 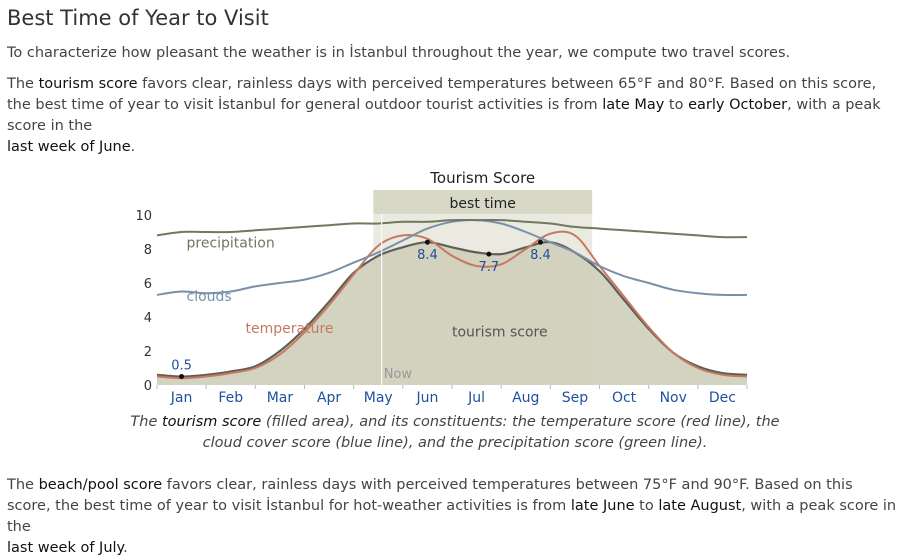 What do you see at coordinates (148, 284) in the screenshot?
I see `y-tick-label: 6` at bounding box center [148, 284].